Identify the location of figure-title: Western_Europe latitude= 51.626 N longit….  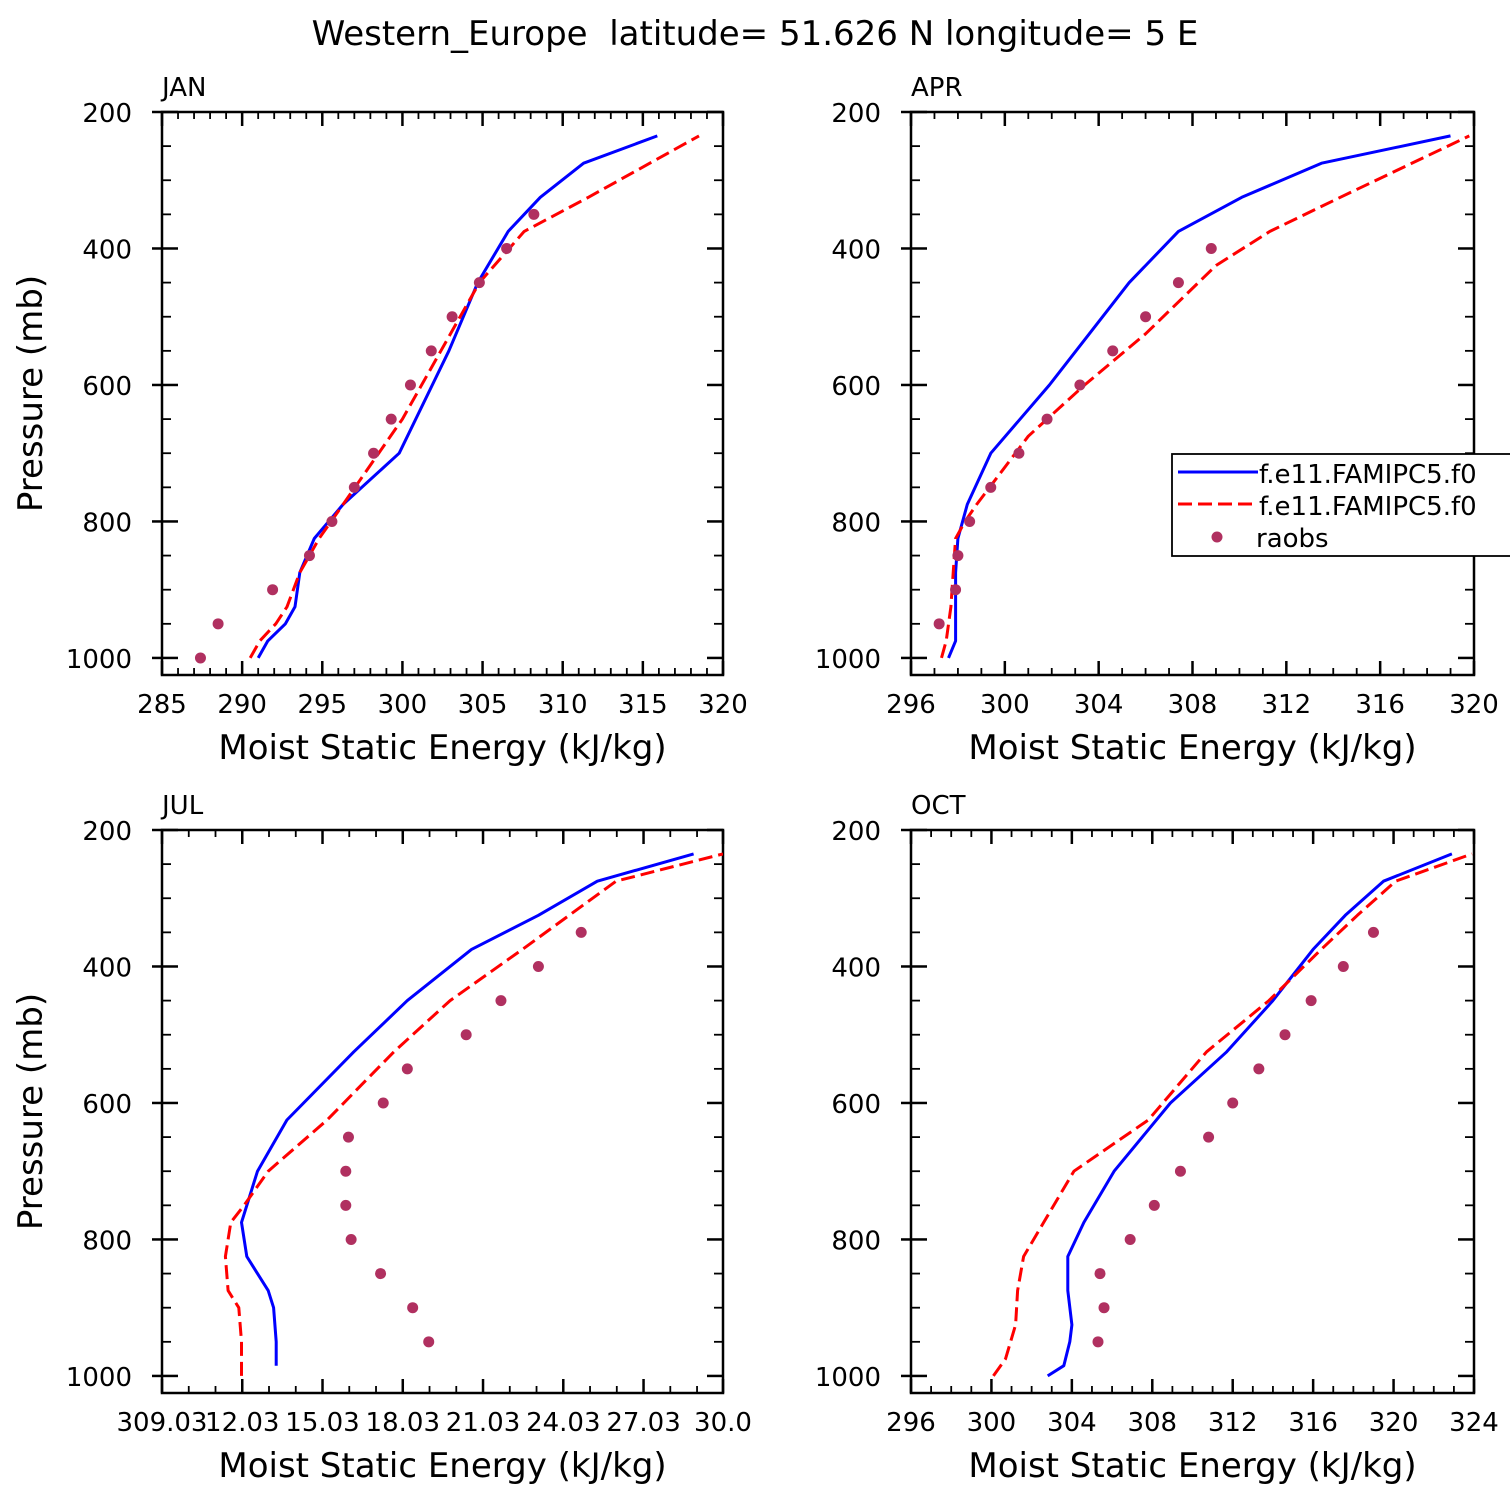
(755, 34).